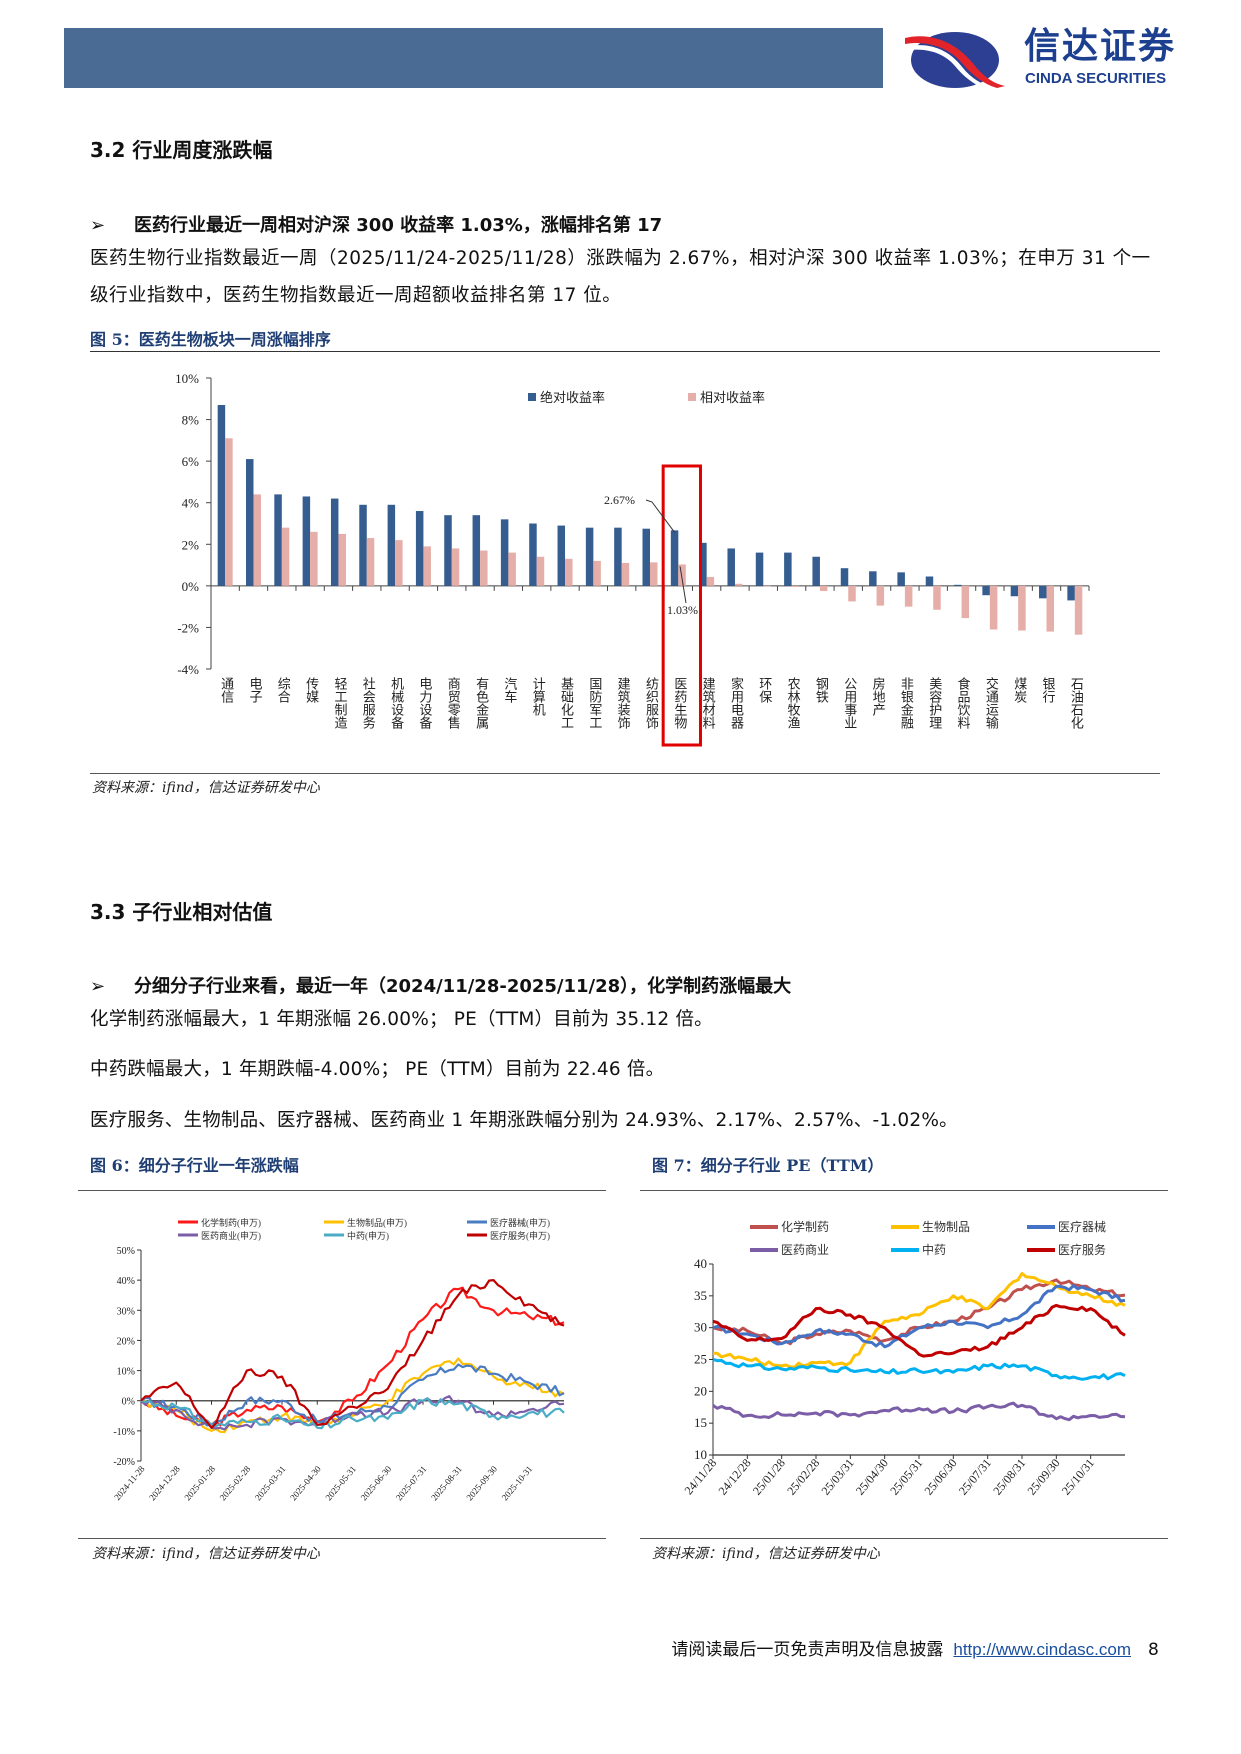  What do you see at coordinates (126, 1251) in the screenshot?
I see `y-tick-label: 50%` at bounding box center [126, 1251].